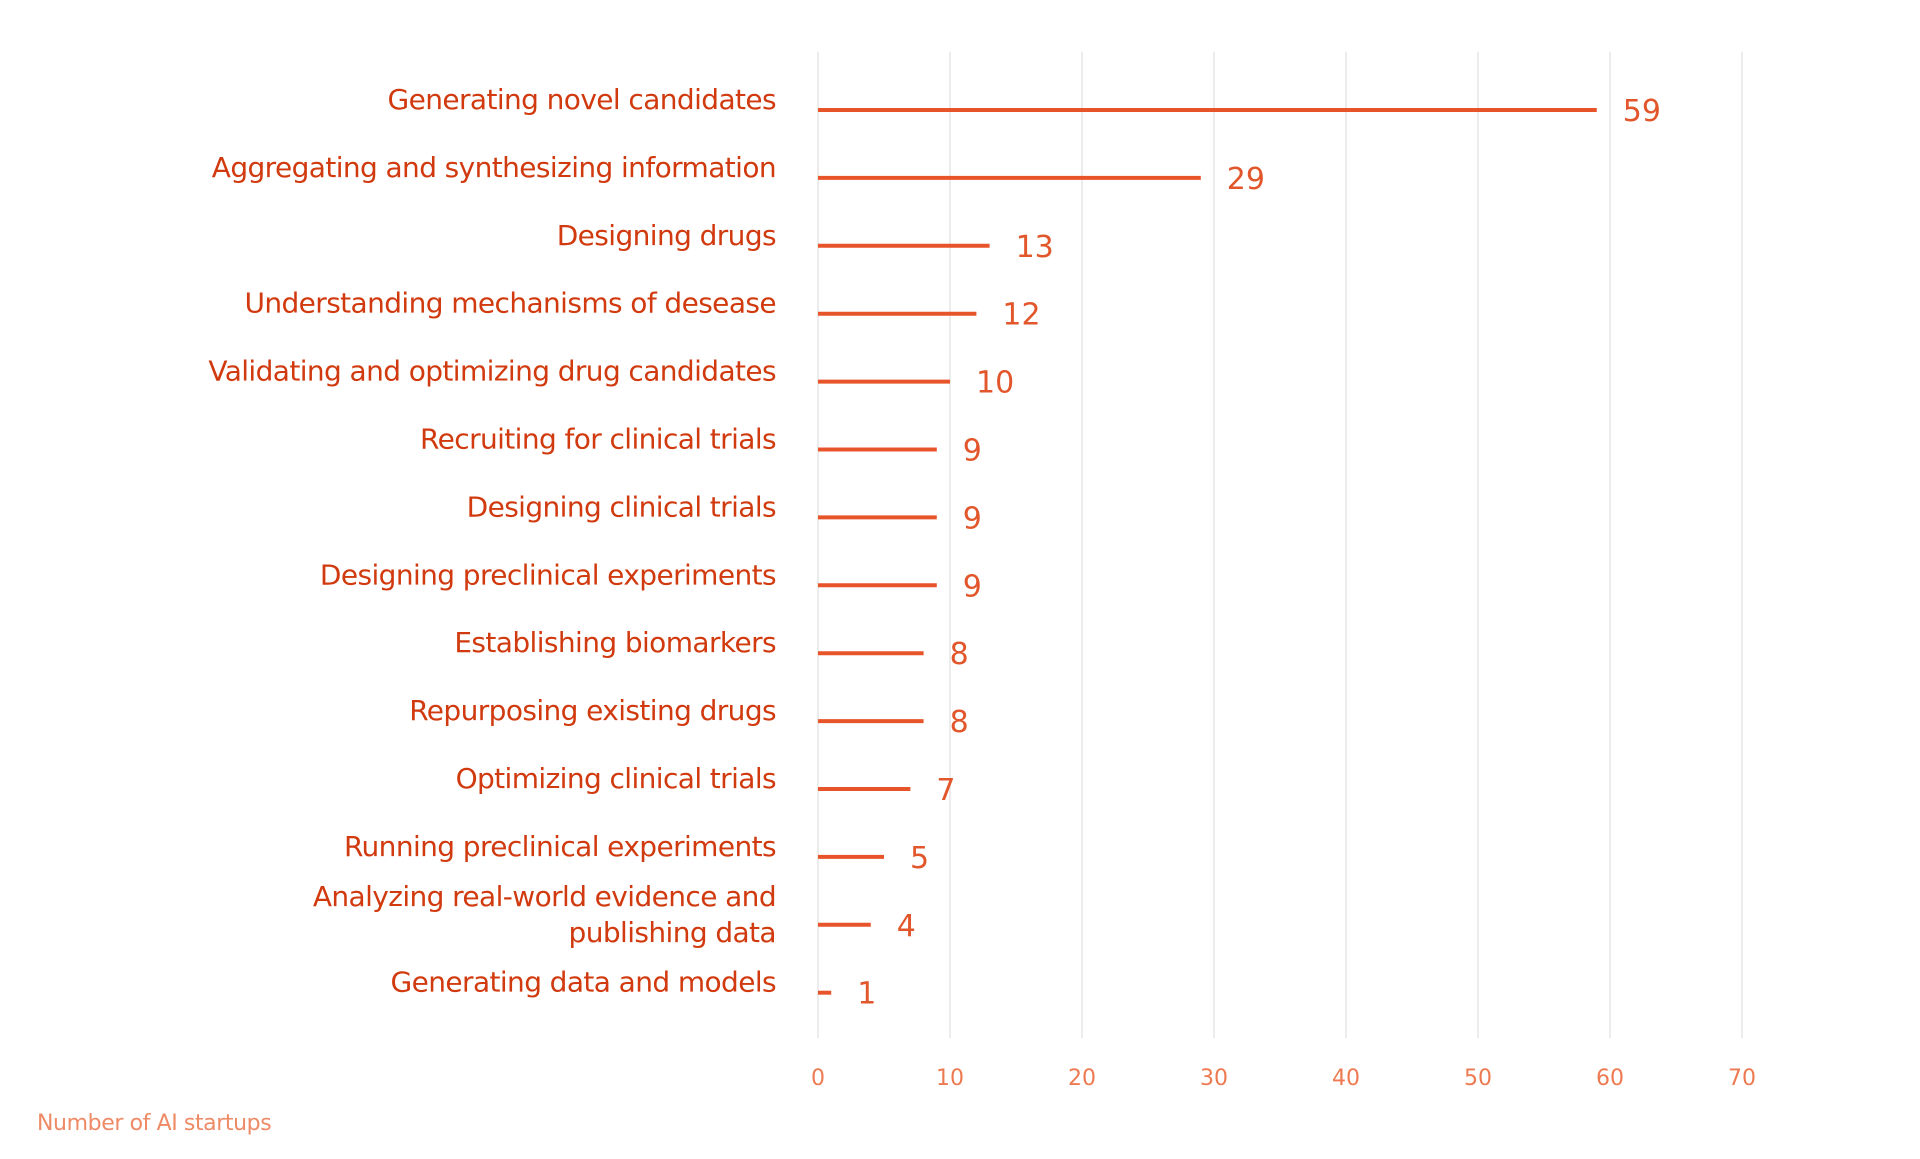 The image size is (1920, 1159). I want to click on x-axis-ticks: 0 10 20 30 40 50 60 70, so click(1283, 1078).